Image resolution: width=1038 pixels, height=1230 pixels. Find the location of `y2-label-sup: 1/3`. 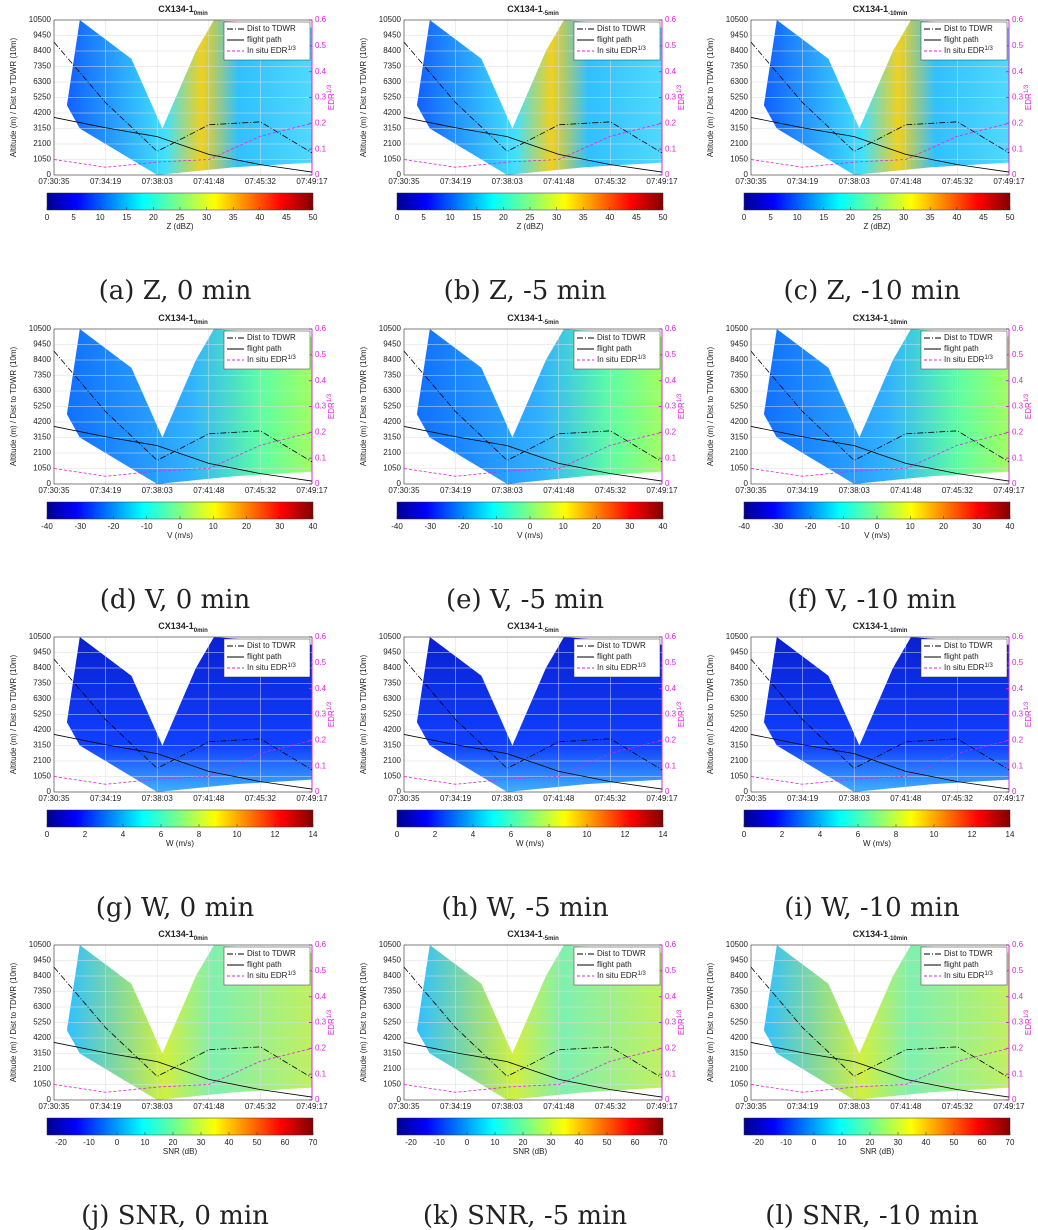

y2-label-sup: 1/3 is located at coordinates (680, 88).